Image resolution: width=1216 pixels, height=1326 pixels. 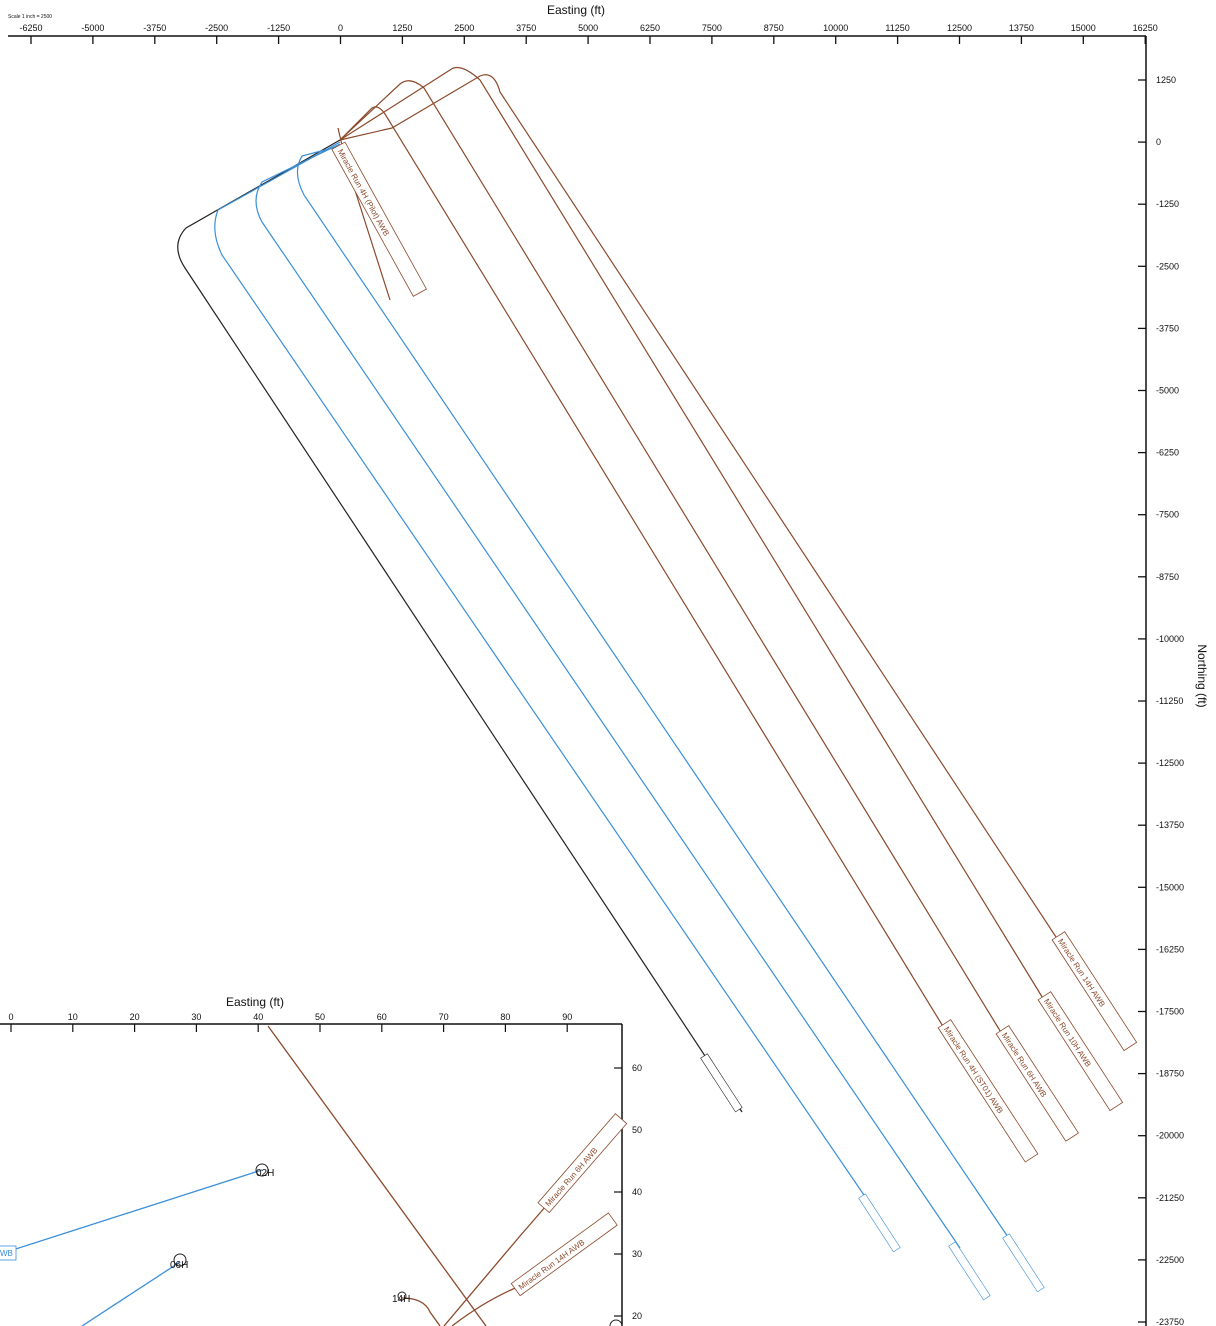 What do you see at coordinates (1170, 1012) in the screenshot?
I see `main-y-tick-label: -17500` at bounding box center [1170, 1012].